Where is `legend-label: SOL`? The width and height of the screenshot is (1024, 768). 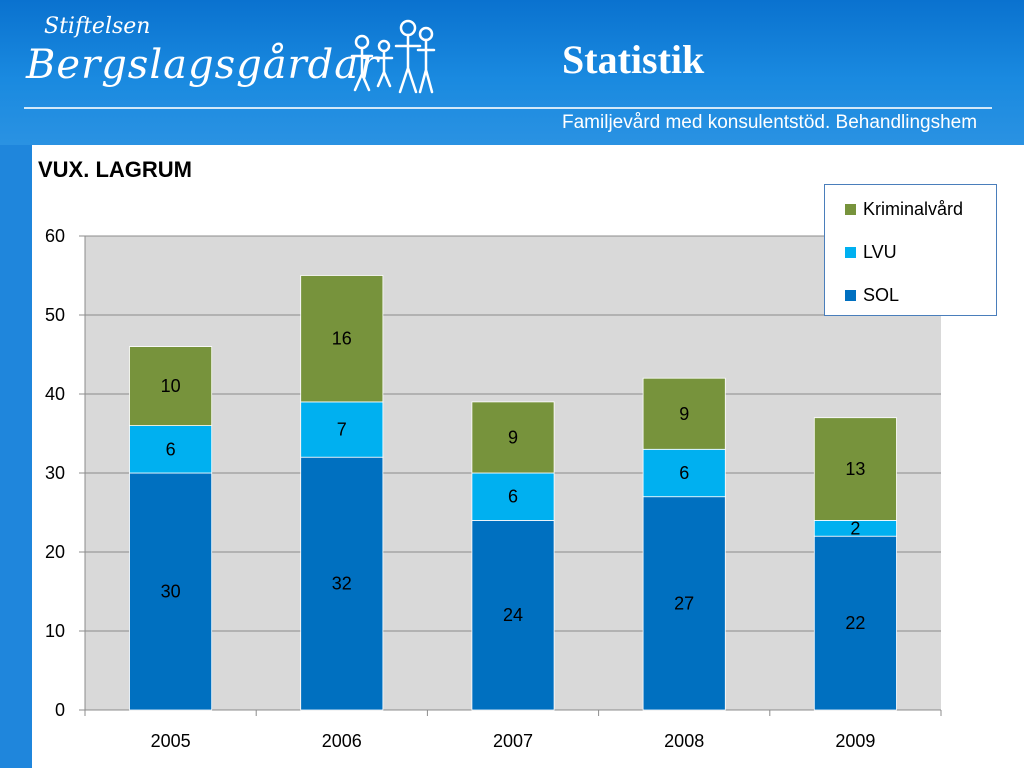 legend-label: SOL is located at coordinates (881, 294).